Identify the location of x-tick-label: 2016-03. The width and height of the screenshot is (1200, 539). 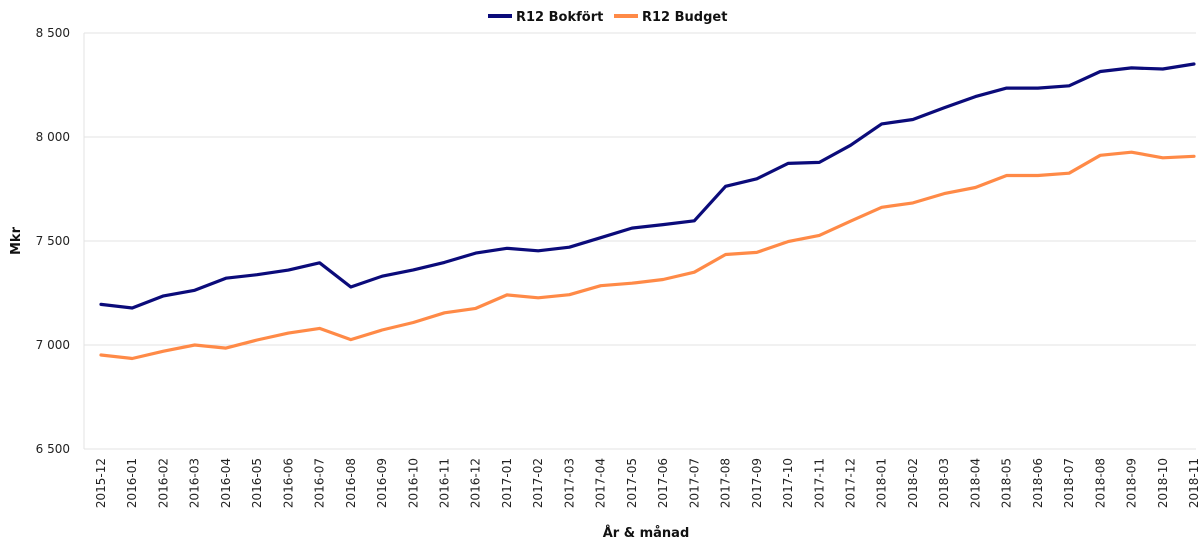
(195, 483).